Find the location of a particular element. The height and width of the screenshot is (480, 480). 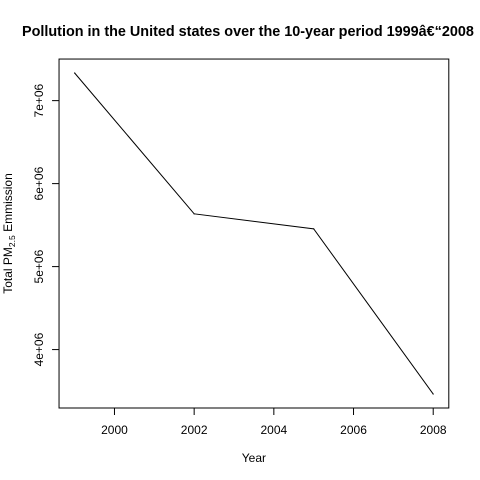

y-tick-label: 7e+06 is located at coordinates (39, 100).